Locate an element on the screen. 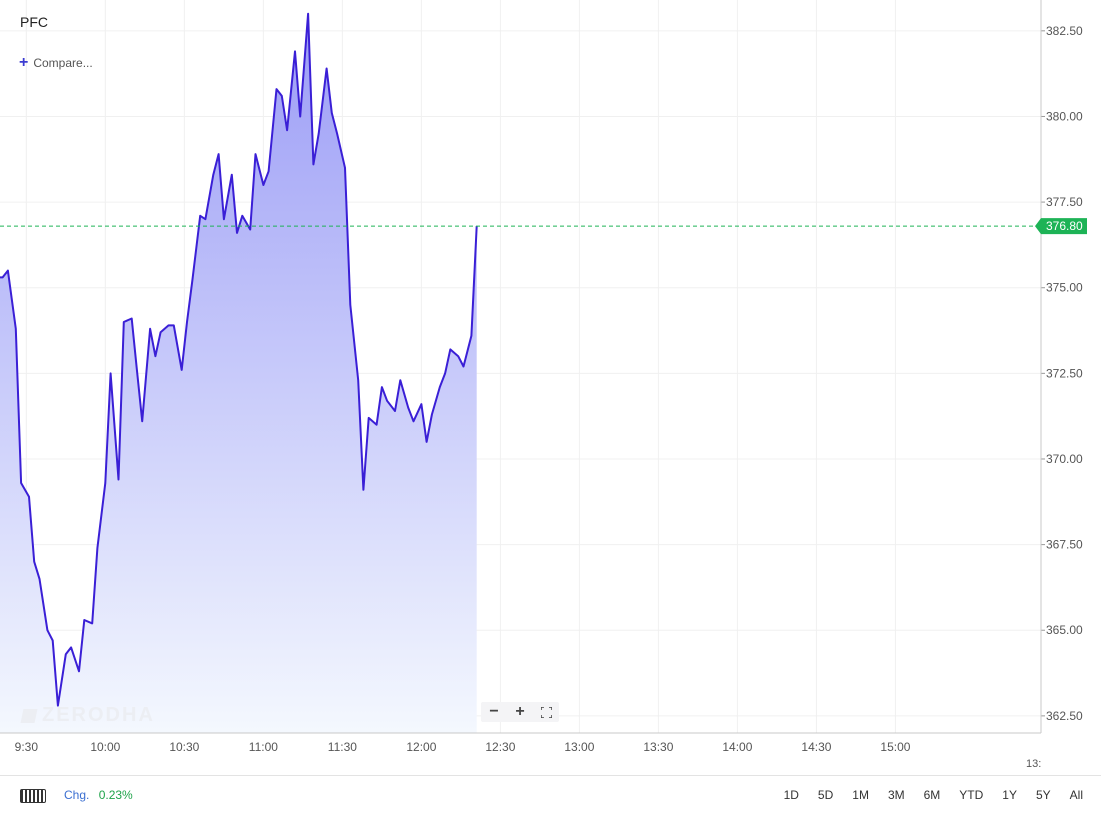 This screenshot has width=1101, height=818. fullscreen-button is located at coordinates (546, 712).